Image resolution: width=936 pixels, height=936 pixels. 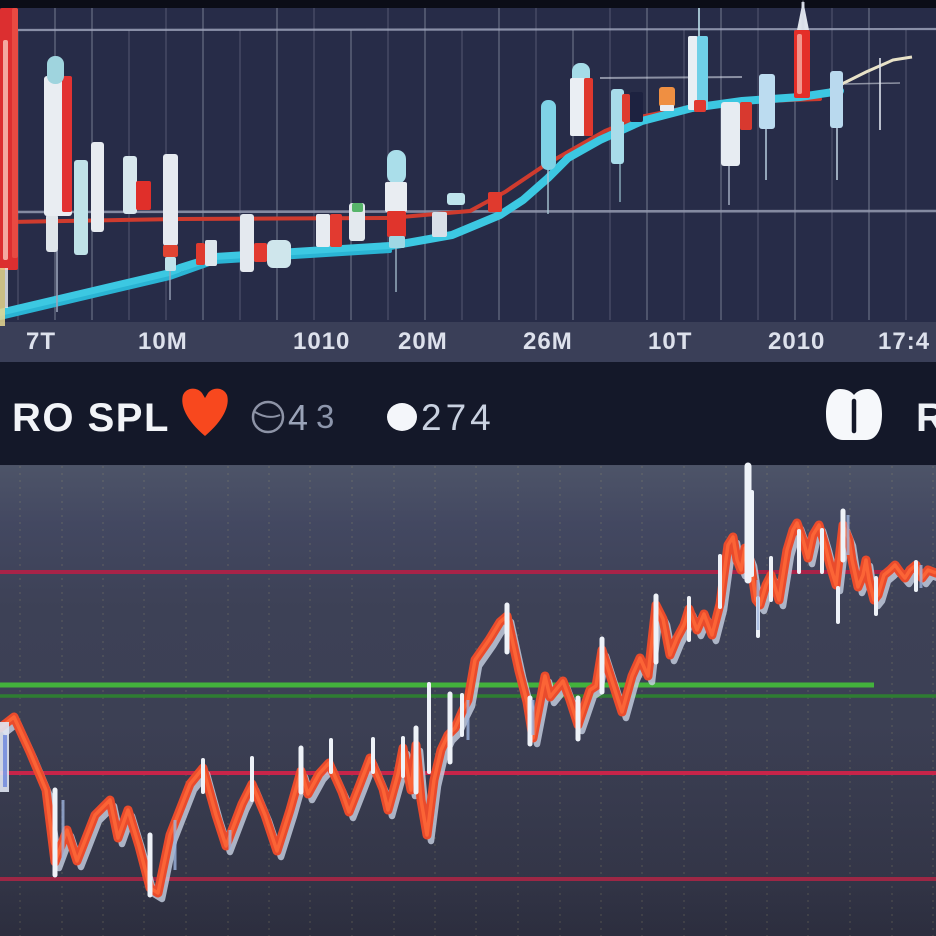 I want to click on svg-text: 1010, so click(x=321, y=341).